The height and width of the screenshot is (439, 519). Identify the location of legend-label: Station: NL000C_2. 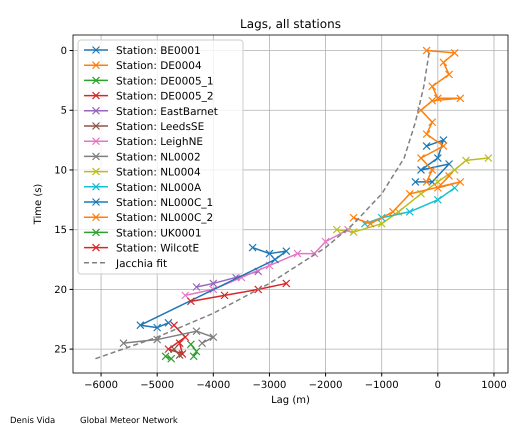
(165, 218).